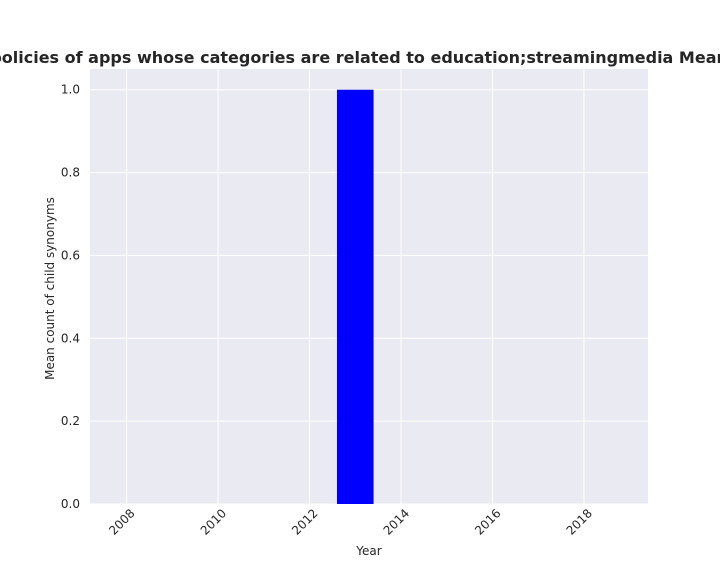 Image resolution: width=720 pixels, height=581 pixels. What do you see at coordinates (579, 521) in the screenshot?
I see `x-tick-label: 2018` at bounding box center [579, 521].